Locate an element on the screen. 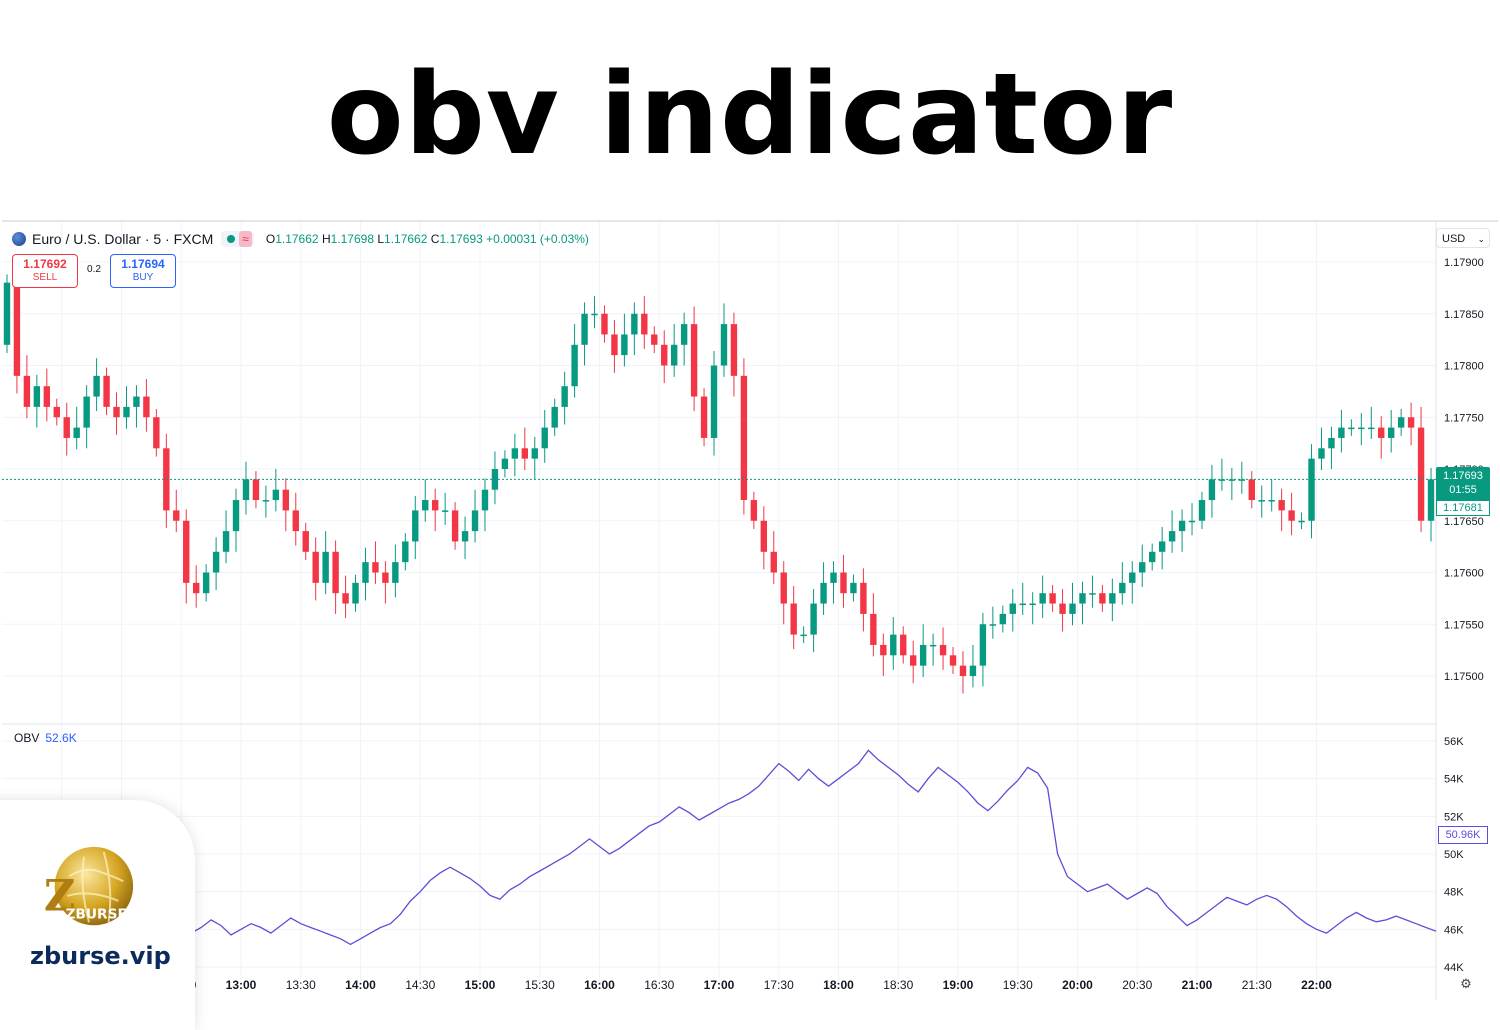  obv-tick-label: 54K is located at coordinates (1454, 780).